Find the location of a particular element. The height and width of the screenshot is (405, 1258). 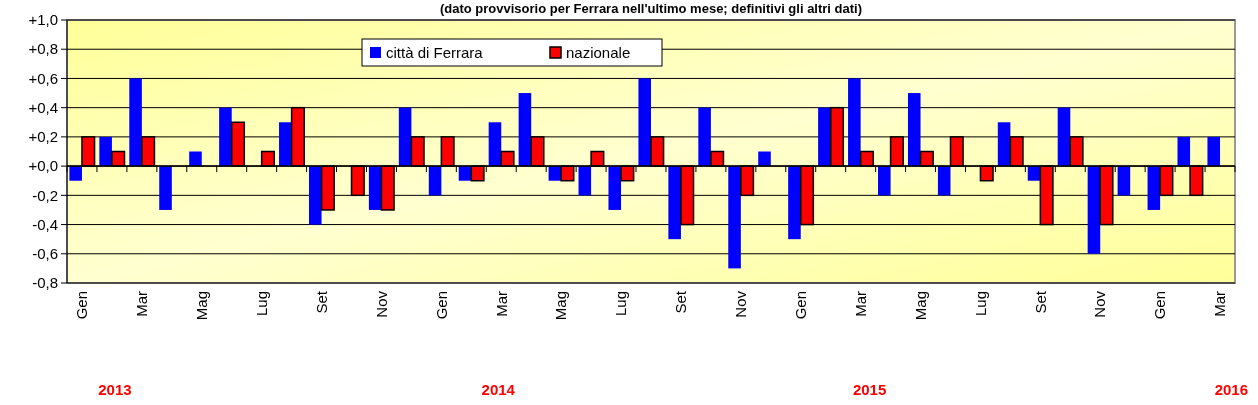

legend-label: città di Ferrara is located at coordinates (435, 53).